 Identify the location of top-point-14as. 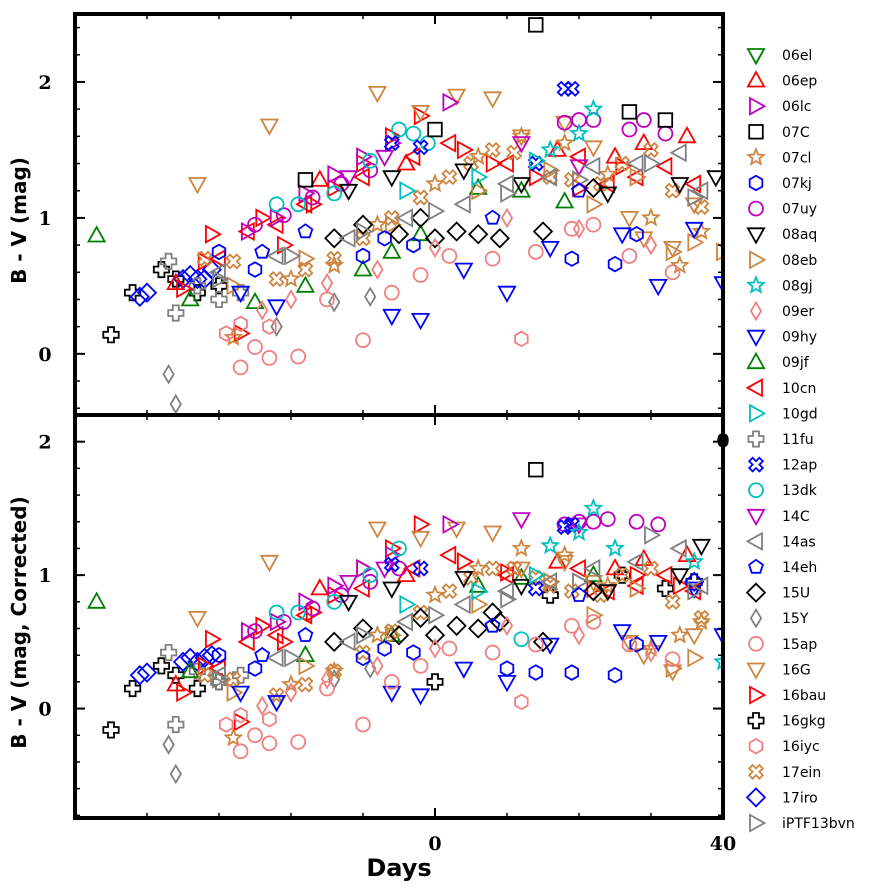
(217, 272).